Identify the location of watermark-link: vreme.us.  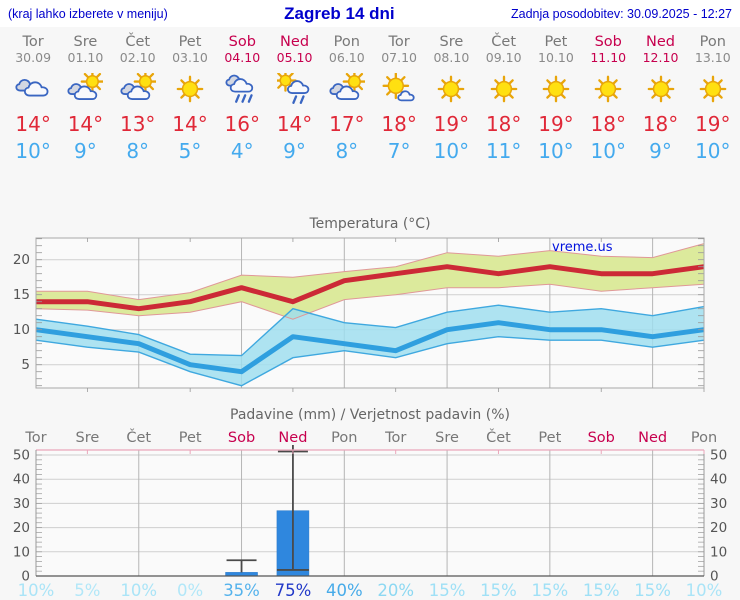
(582, 247).